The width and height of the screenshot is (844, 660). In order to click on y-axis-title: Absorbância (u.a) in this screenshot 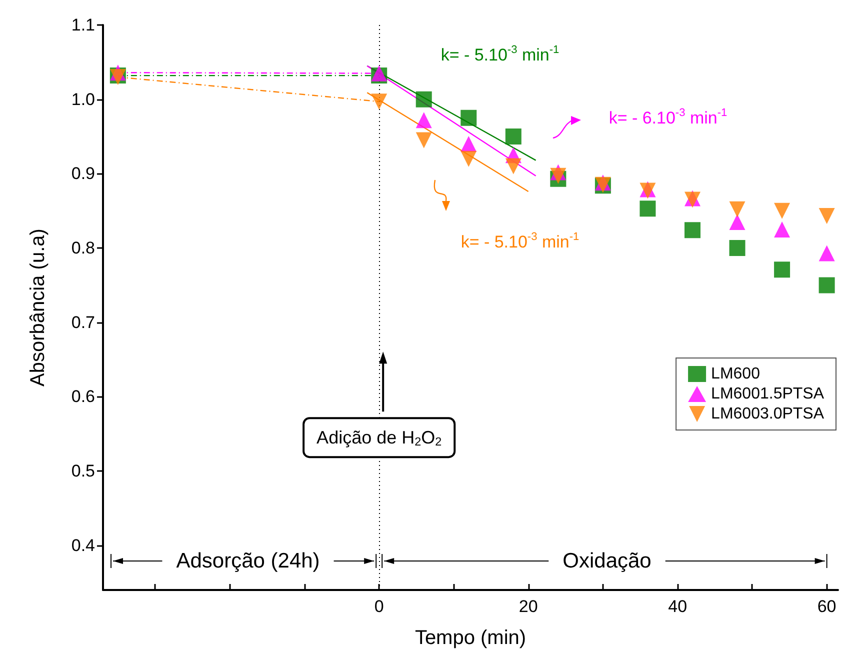, I will do `click(38, 307)`.